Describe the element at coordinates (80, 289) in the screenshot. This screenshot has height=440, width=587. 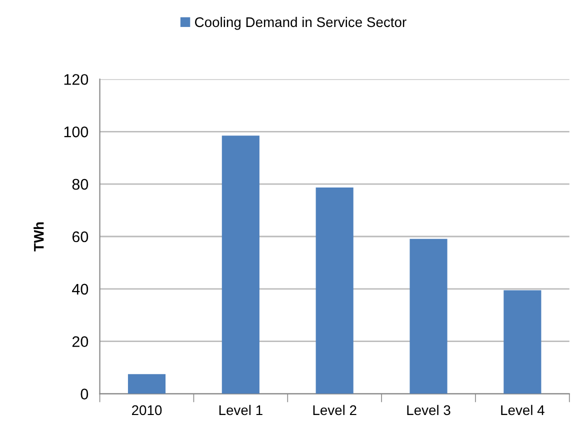
I see `y-tick-label: 40` at that location.